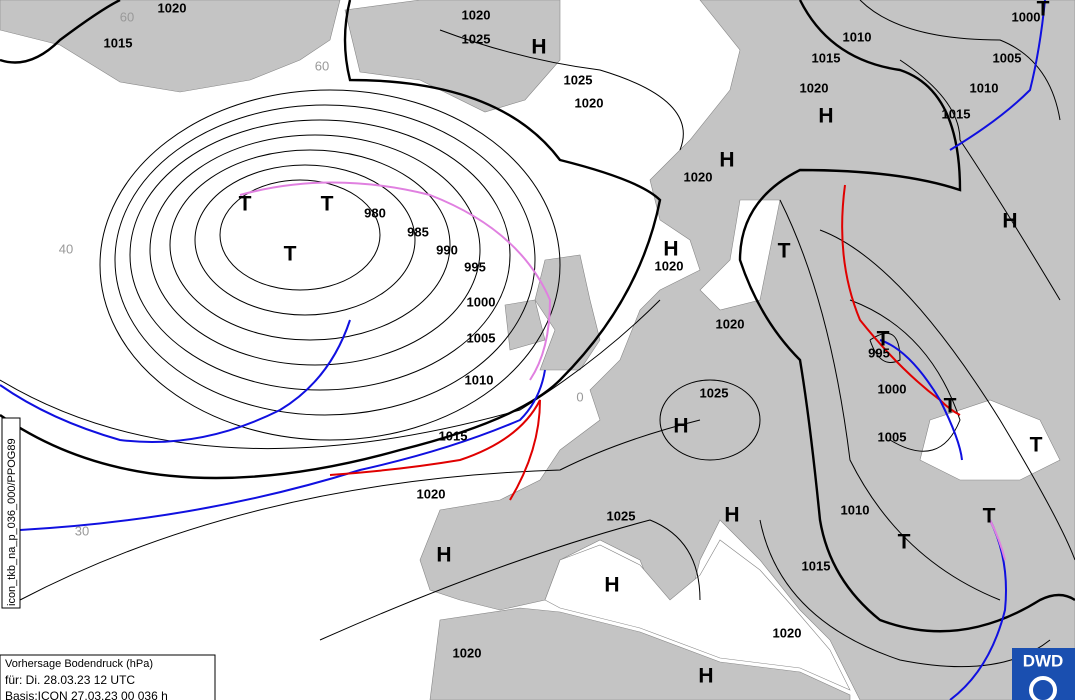 Image resolution: width=1075 pixels, height=700 pixels. I want to click on latitude-label: 40, so click(66, 248).